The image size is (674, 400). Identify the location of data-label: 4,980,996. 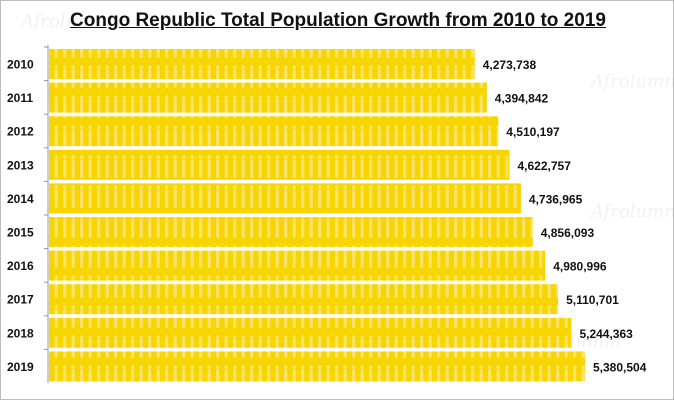
(580, 267).